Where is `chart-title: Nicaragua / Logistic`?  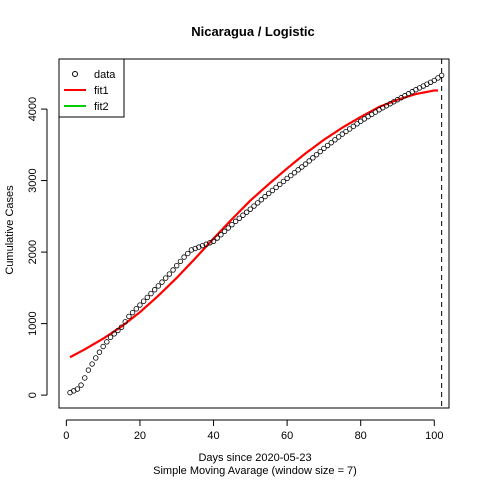
chart-title: Nicaragua / Logistic is located at coordinates (253, 31).